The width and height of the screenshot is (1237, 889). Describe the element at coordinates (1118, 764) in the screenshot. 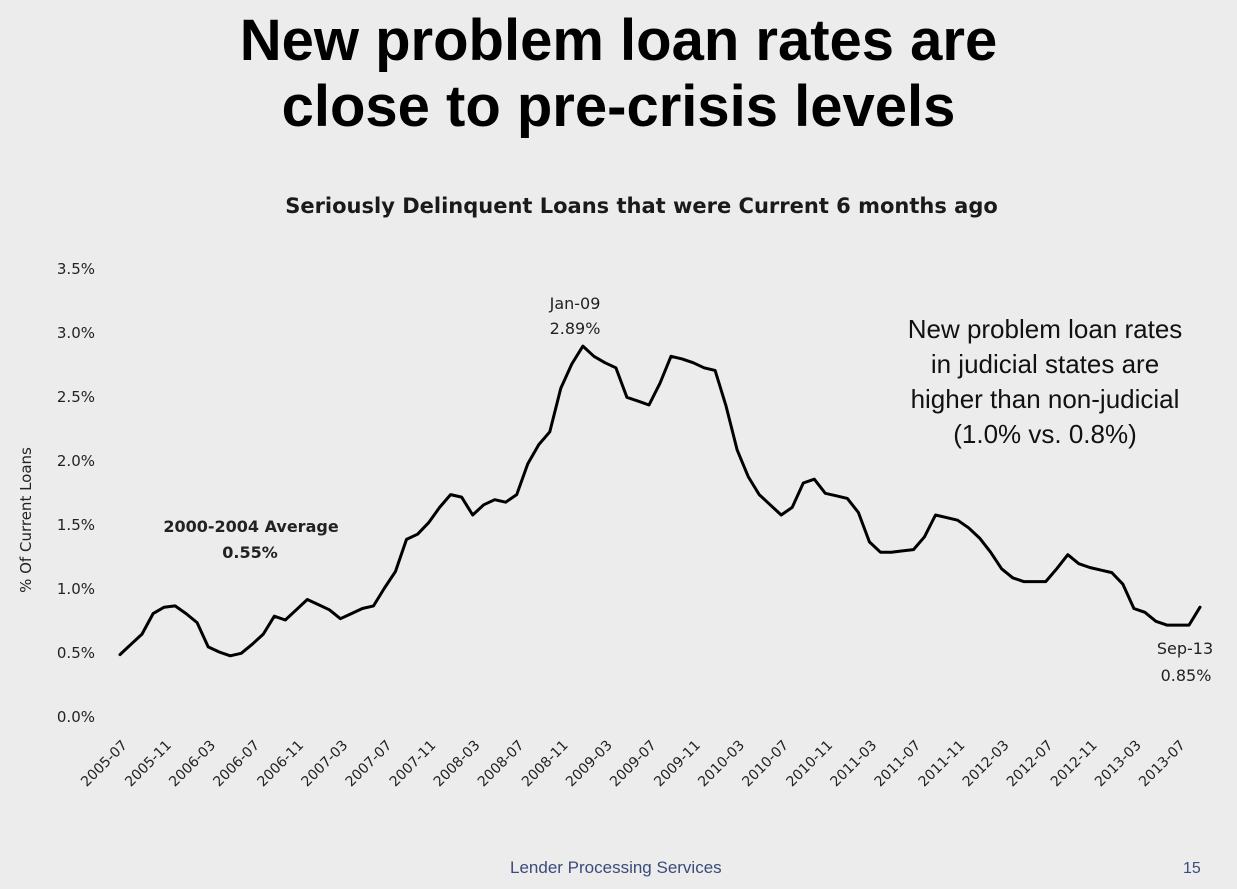

I see `x-tick-label: 2013-03` at that location.